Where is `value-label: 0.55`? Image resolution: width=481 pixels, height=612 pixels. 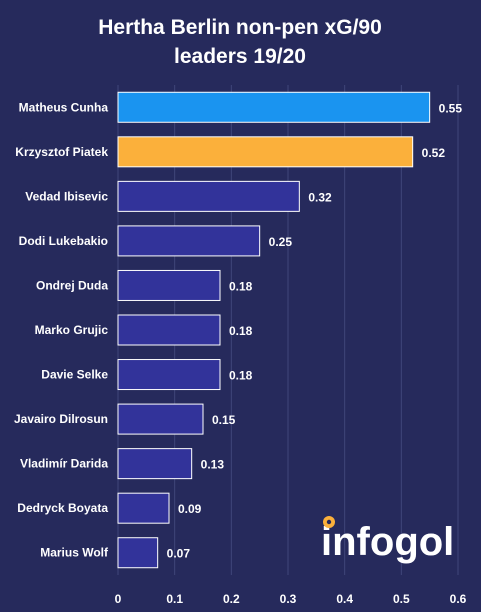 value-label: 0.55 is located at coordinates (451, 108).